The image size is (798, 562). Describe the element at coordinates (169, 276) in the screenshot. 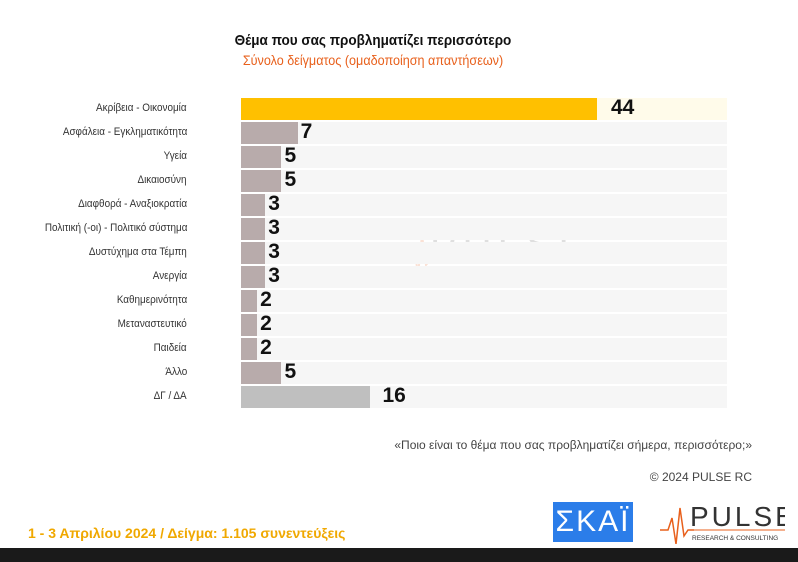

I see `category-label: Ανεργία` at that location.